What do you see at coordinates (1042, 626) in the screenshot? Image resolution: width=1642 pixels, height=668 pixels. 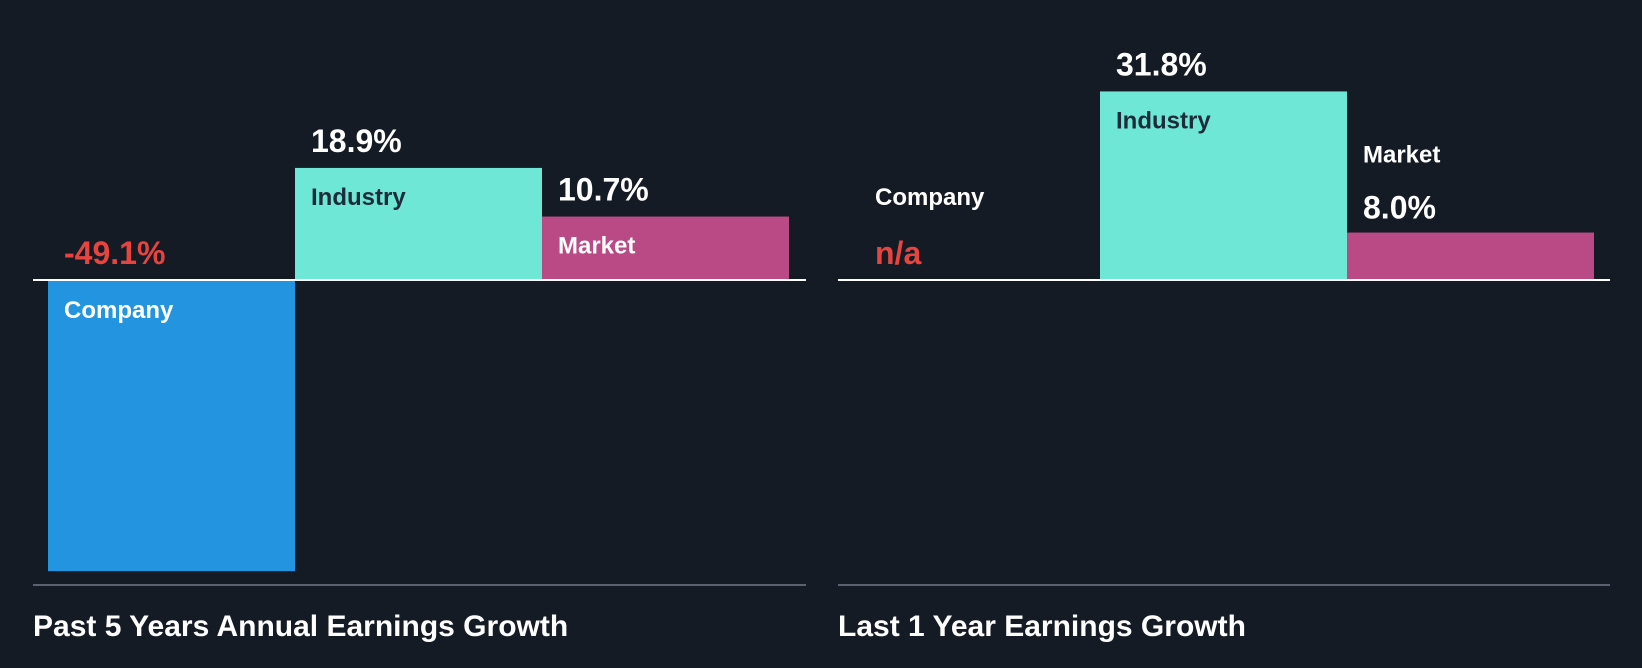 I see `chart-title: Last 1 Year Earnings Growth` at bounding box center [1042, 626].